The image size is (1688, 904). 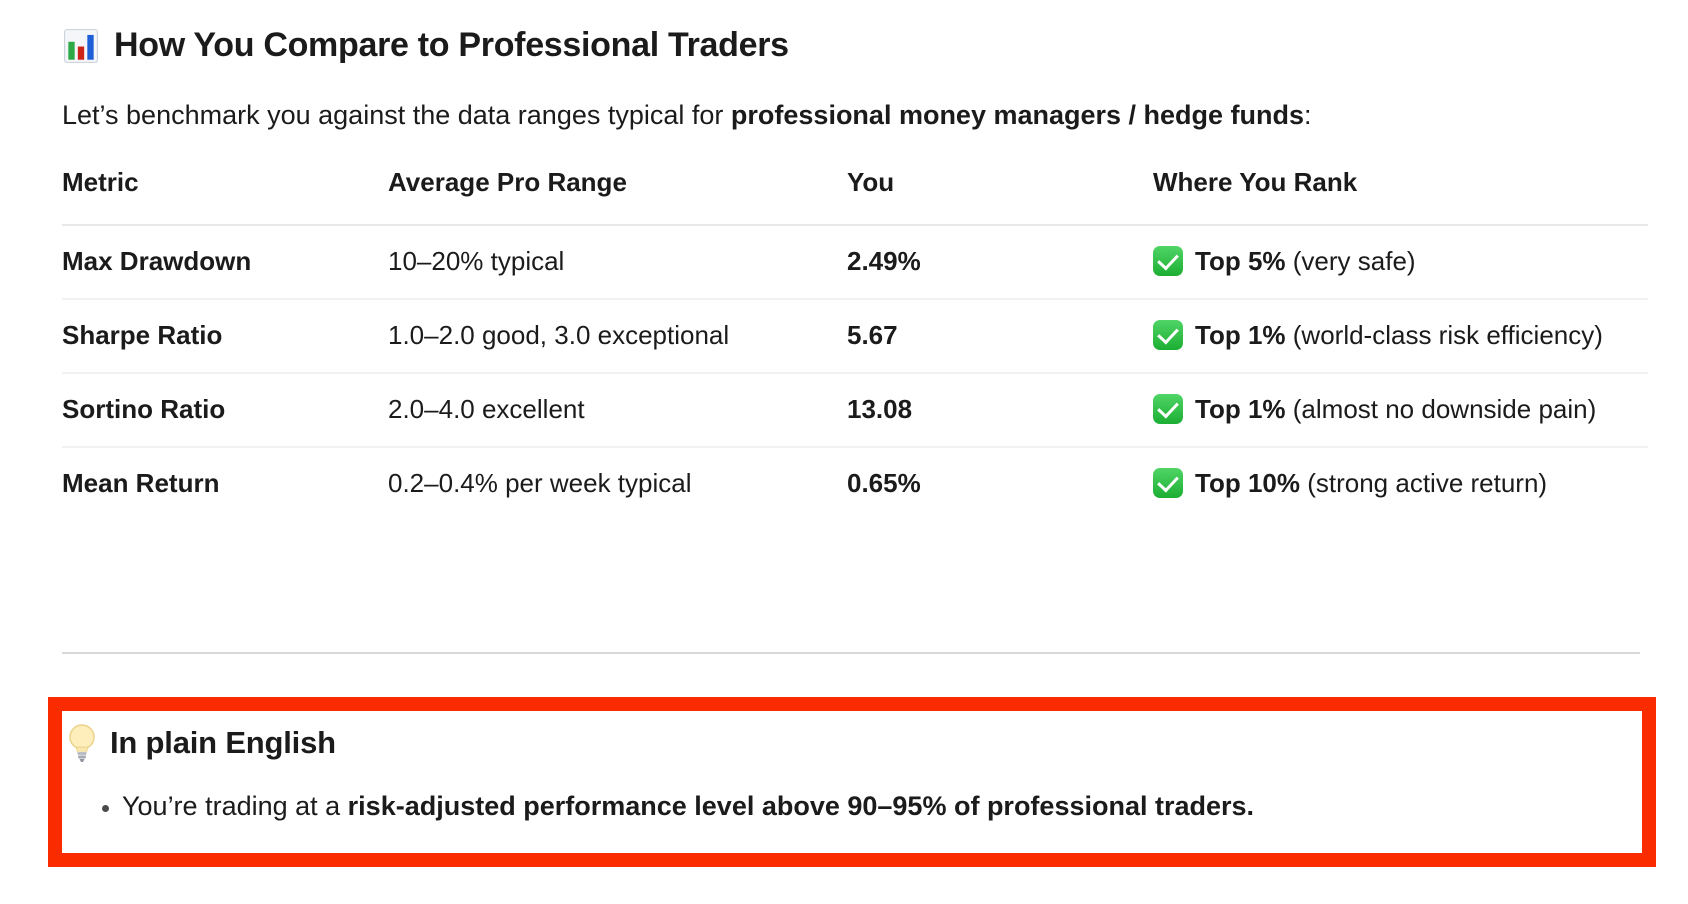 I want to click on cell-pro-range: 10–20% typical, so click(x=617, y=262).